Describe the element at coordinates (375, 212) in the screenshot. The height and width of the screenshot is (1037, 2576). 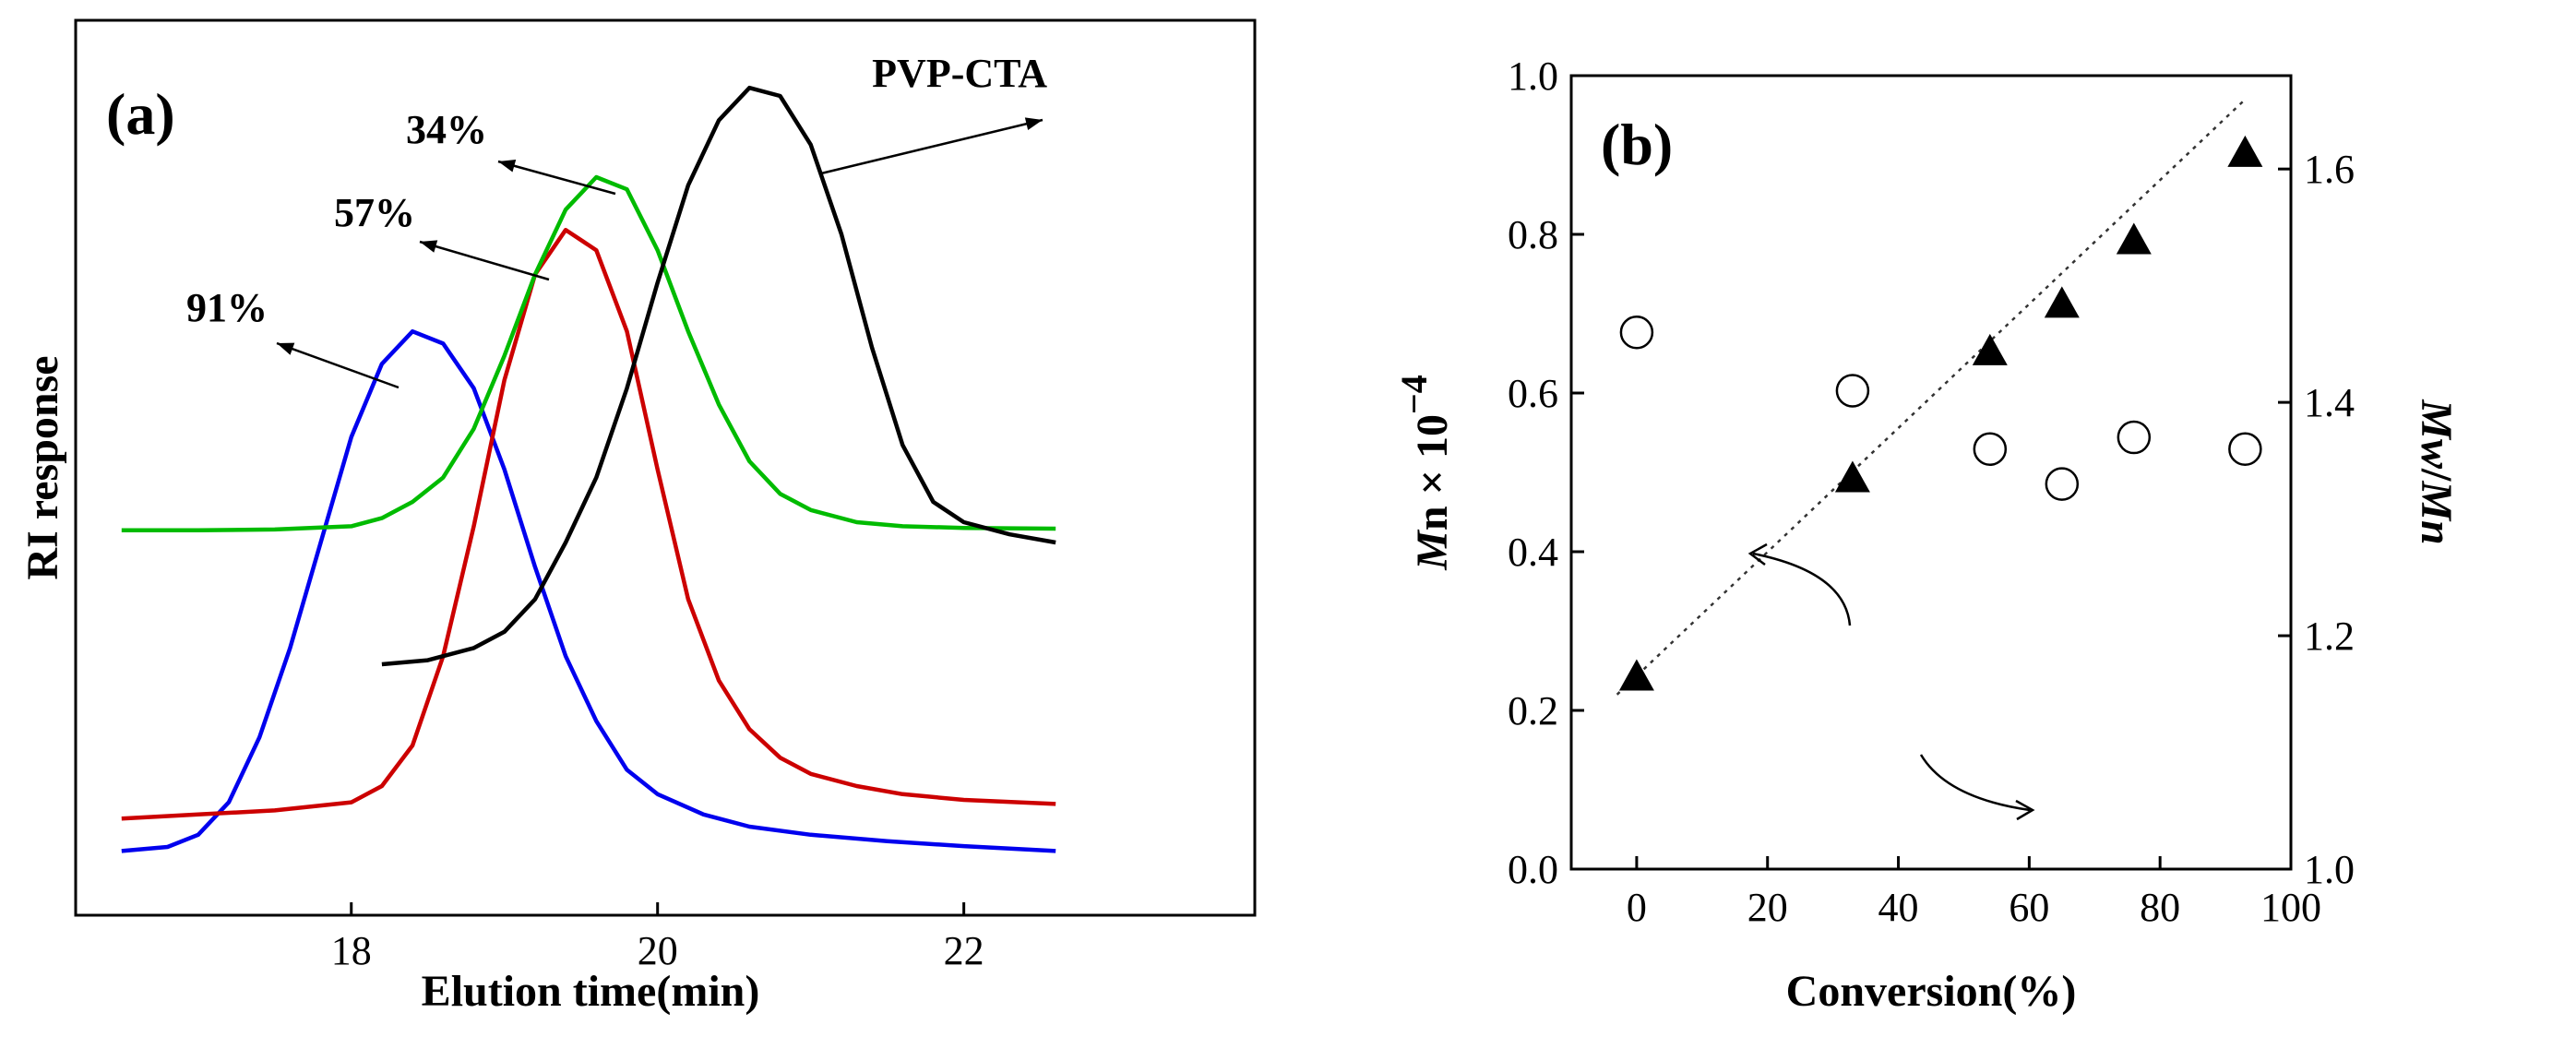
I see `annotation-57pct: 57%` at that location.